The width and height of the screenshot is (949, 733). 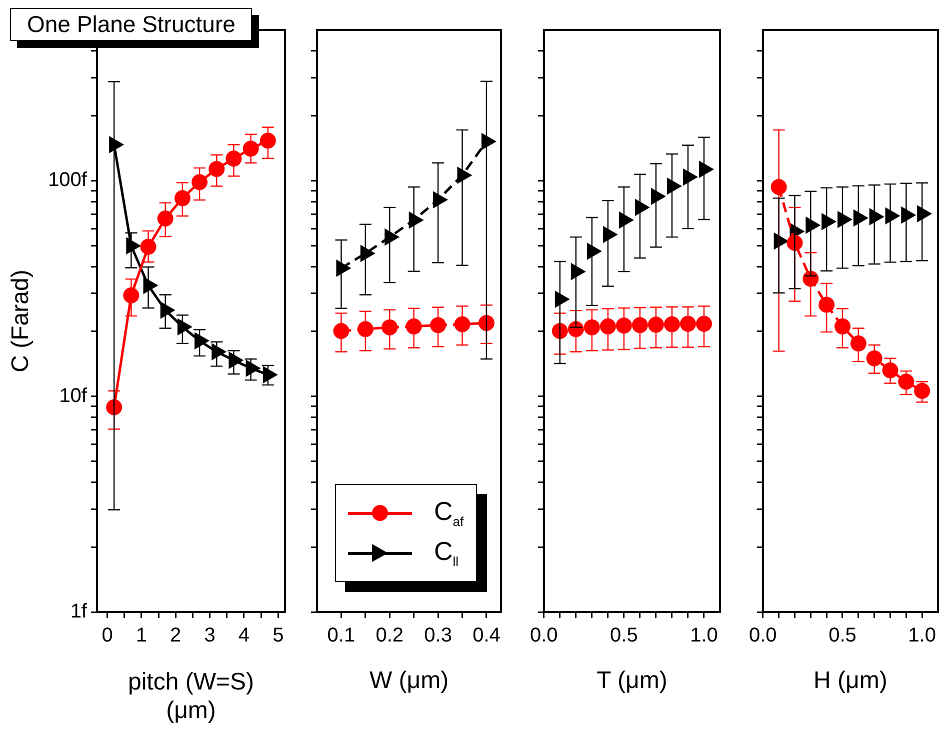 What do you see at coordinates (632, 680) in the screenshot?
I see `x-axis-title: T (μm)` at bounding box center [632, 680].